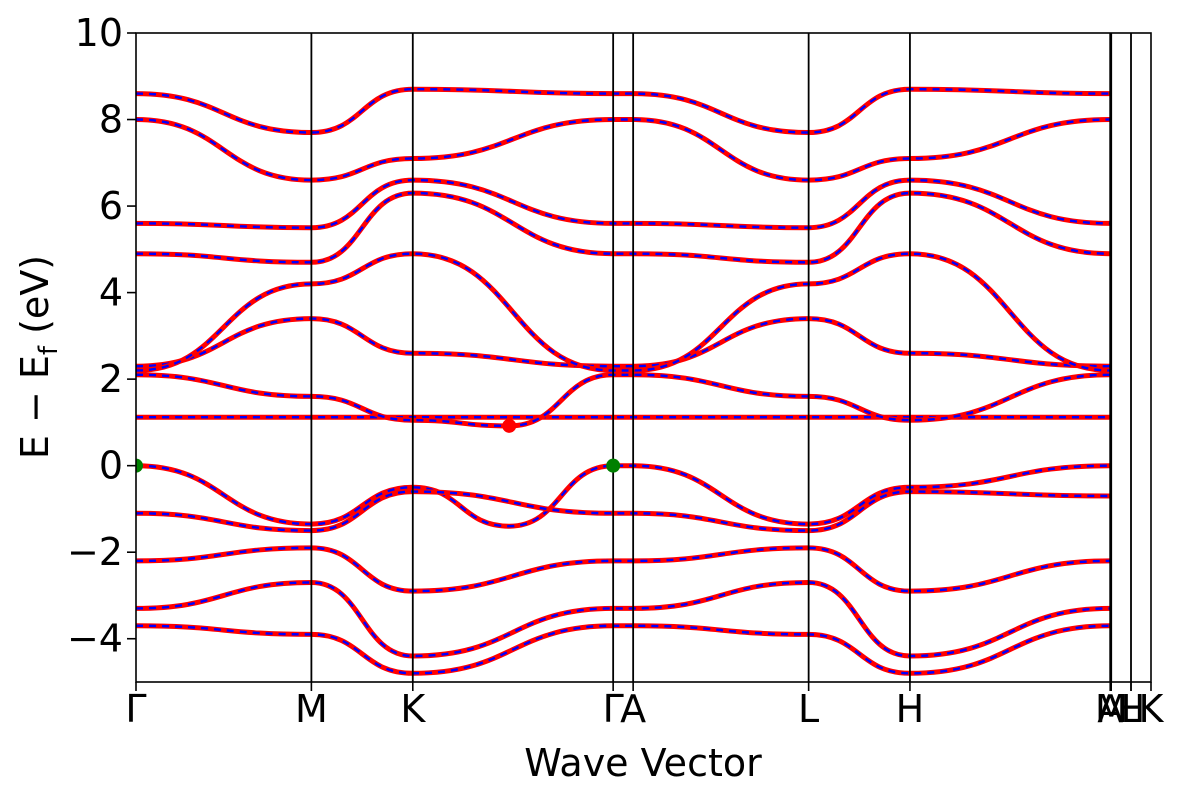 The width and height of the screenshot is (1200, 800). I want to click on y-tick-label-5: 6, so click(111, 206).